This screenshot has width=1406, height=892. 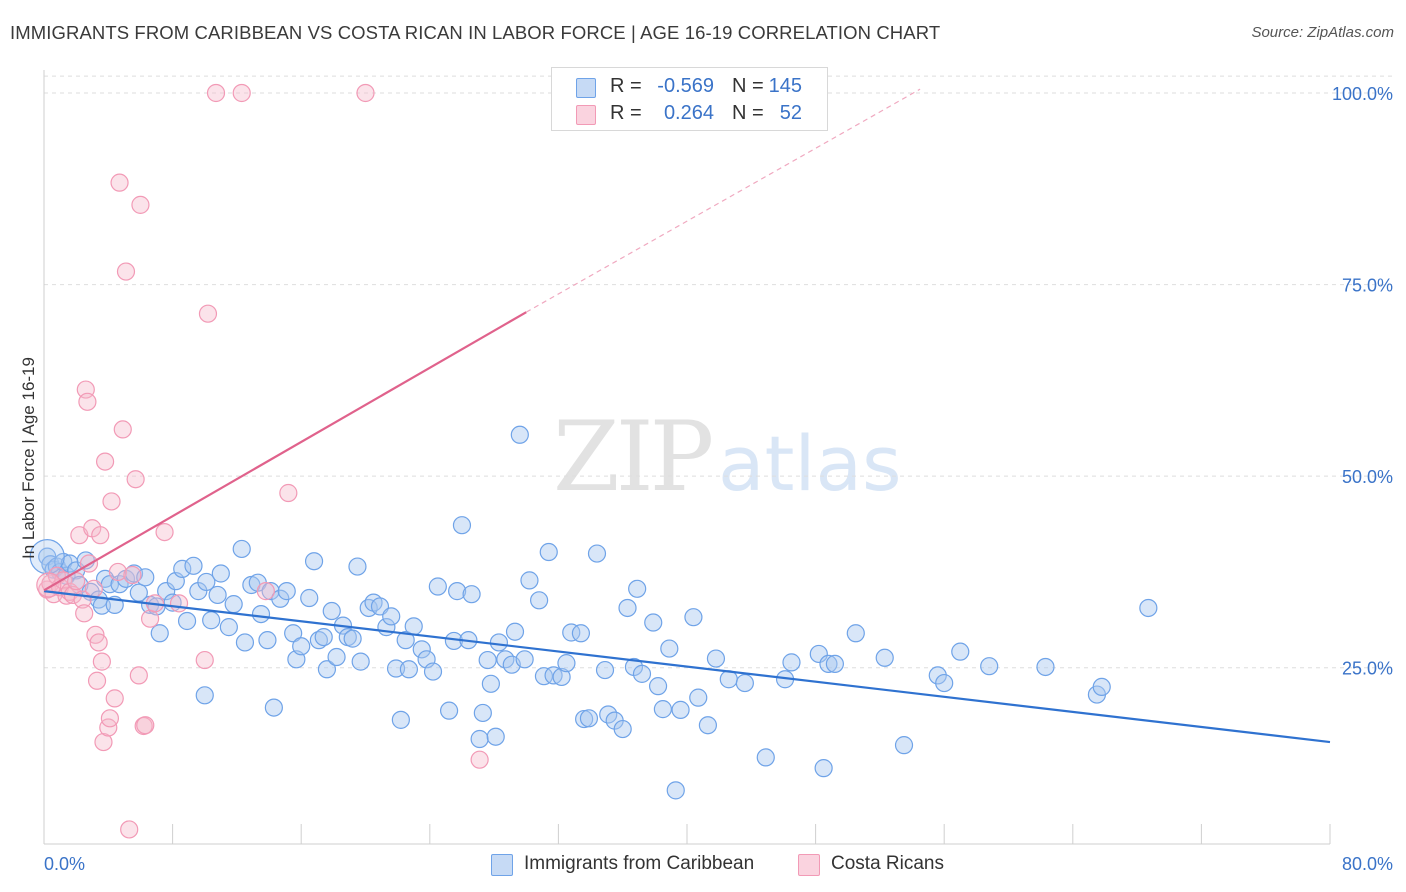 What do you see at coordinates (502, 865) in the screenshot?
I see `bottom-legend-swatch-caribbean` at bounding box center [502, 865].